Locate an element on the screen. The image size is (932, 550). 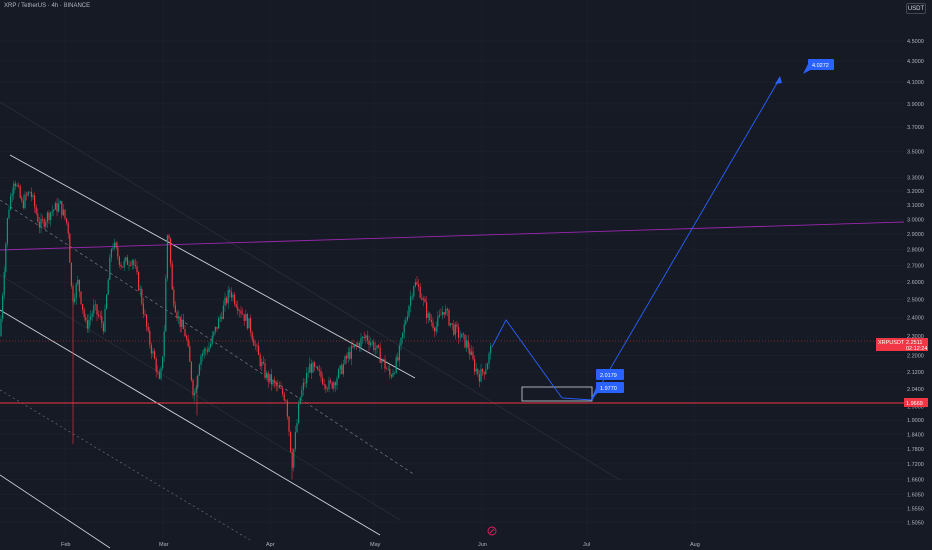
y-tick-label: 2.4000 is located at coordinates (915, 318).